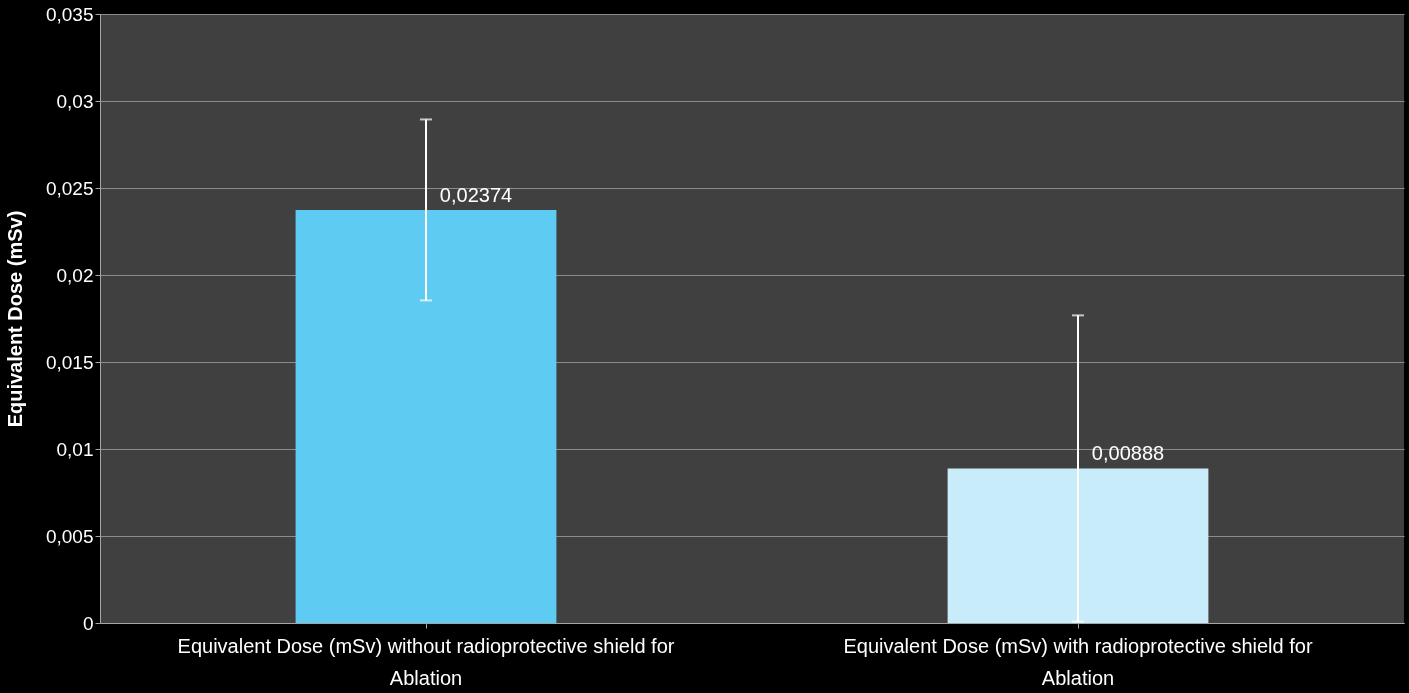 This screenshot has width=1409, height=693. I want to click on data-label: 0,02374, so click(476, 194).